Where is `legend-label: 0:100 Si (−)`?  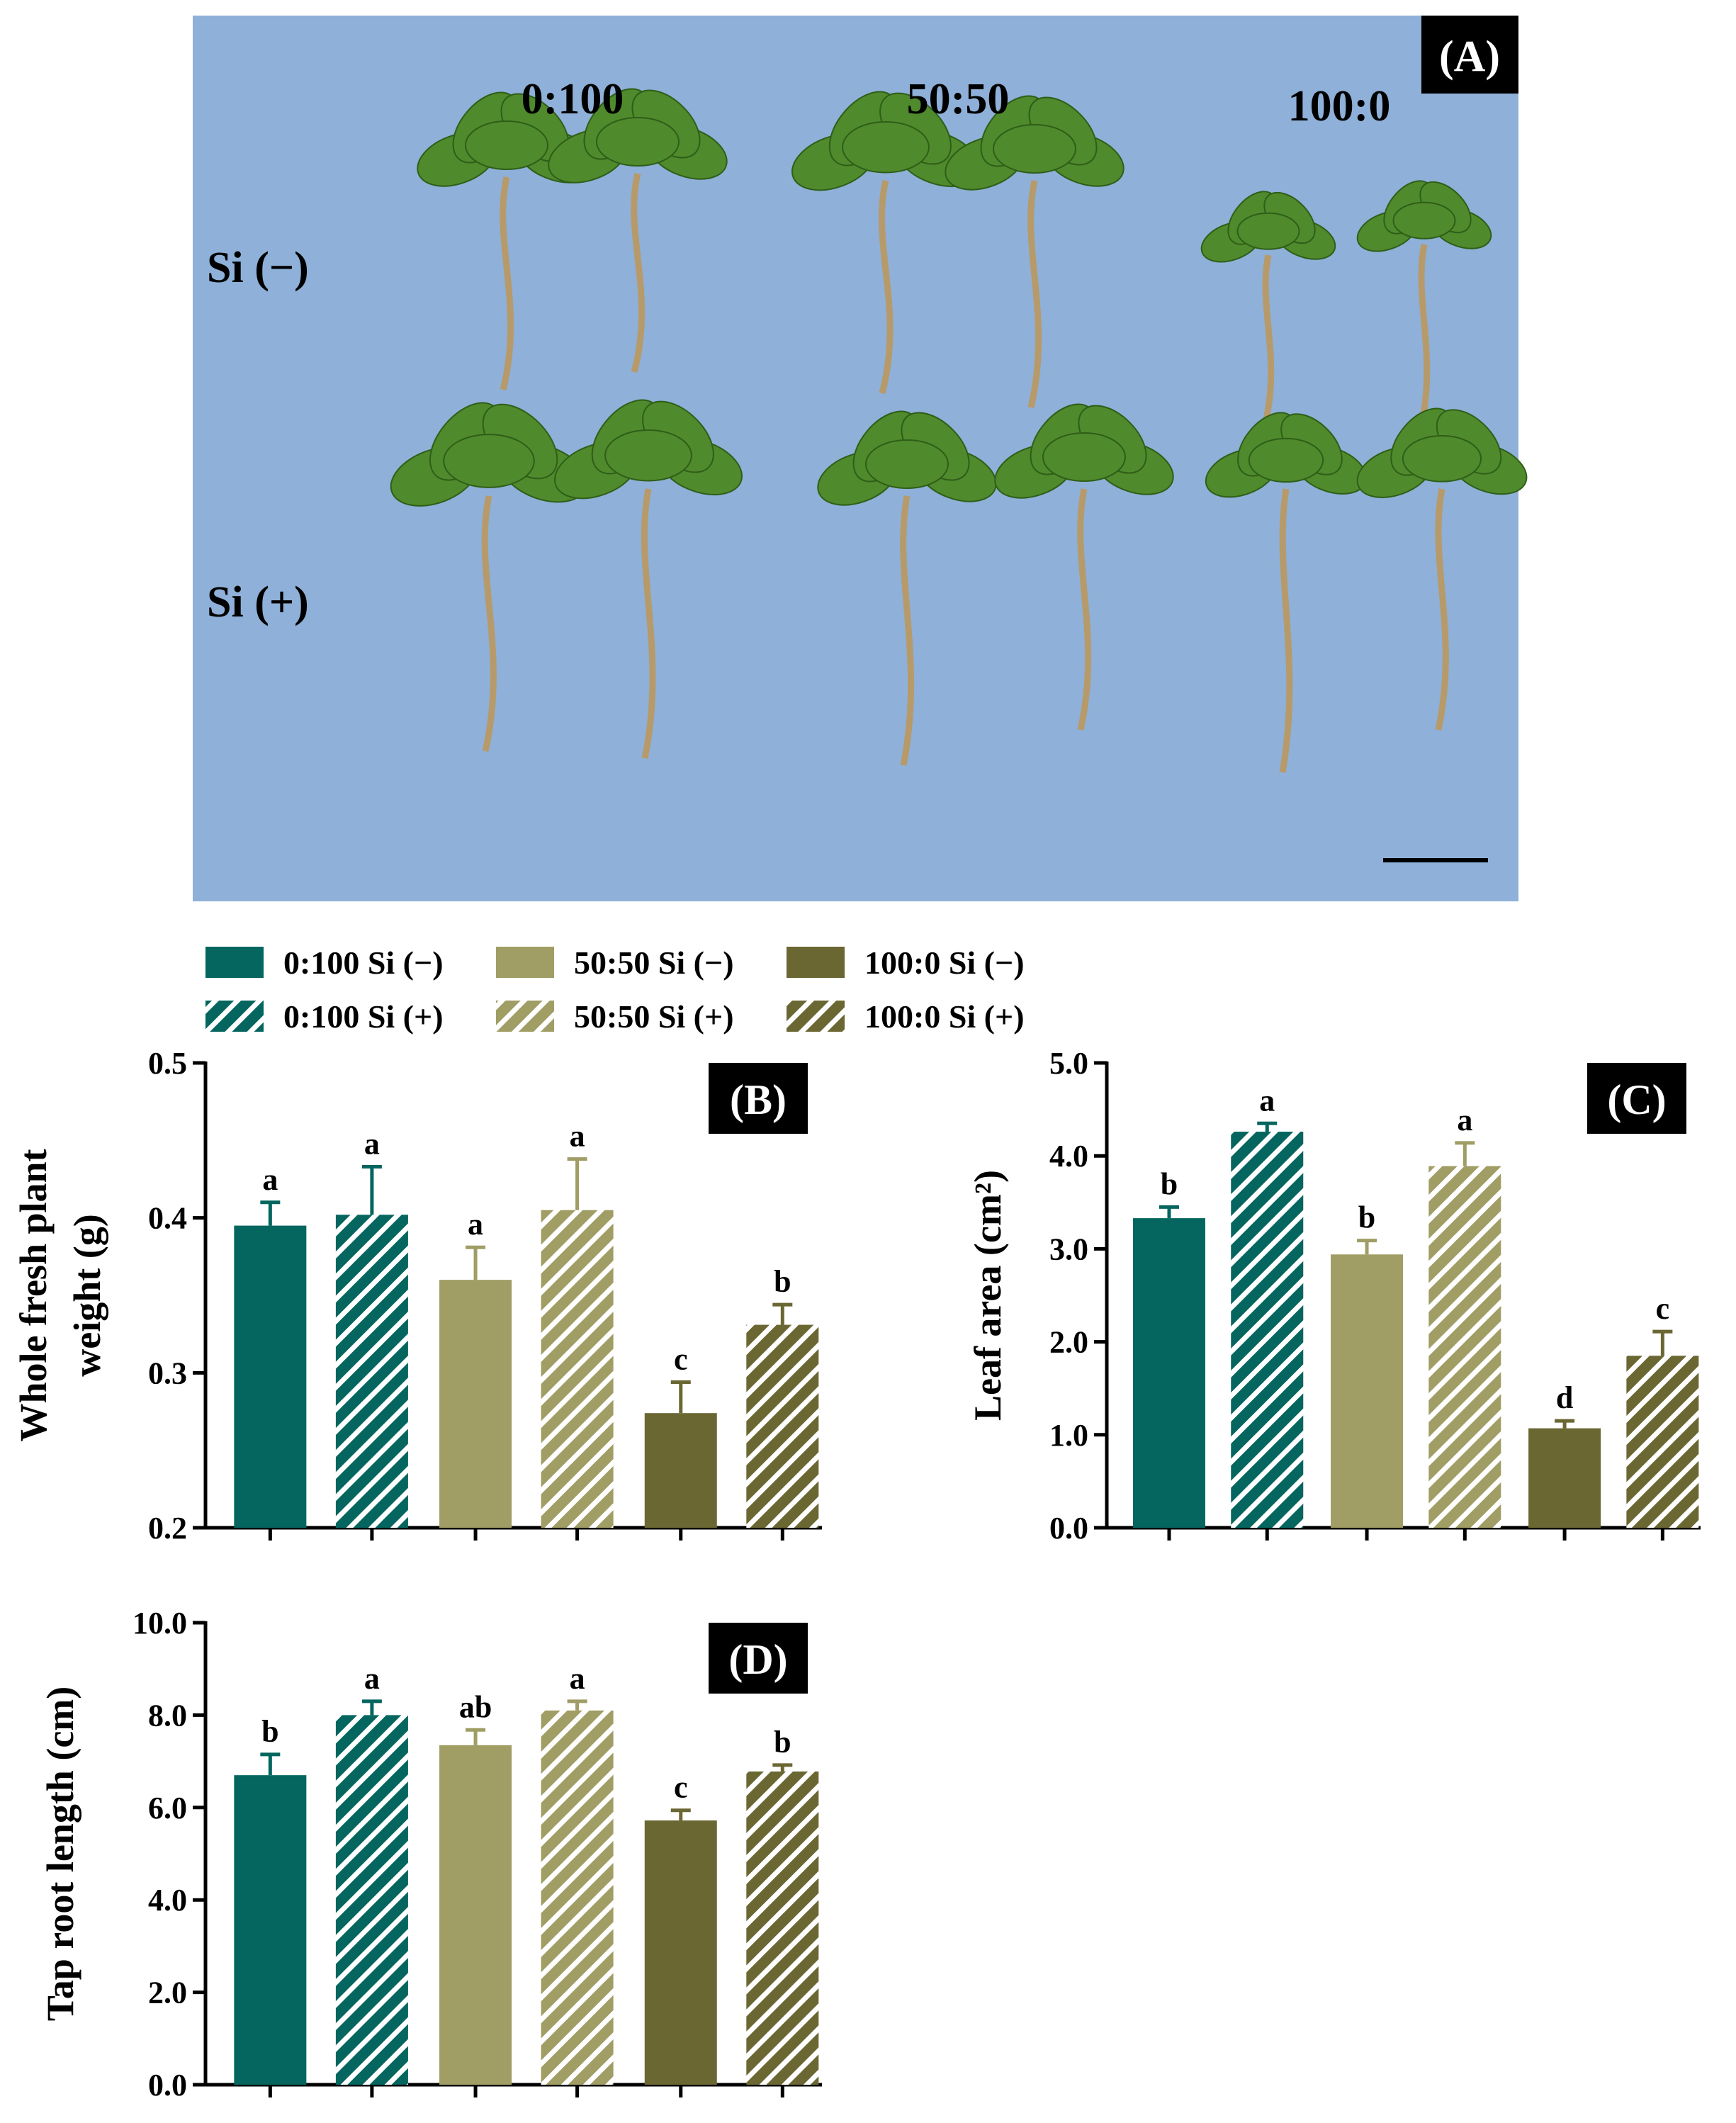 legend-label: 0:100 Si (−) is located at coordinates (363, 963).